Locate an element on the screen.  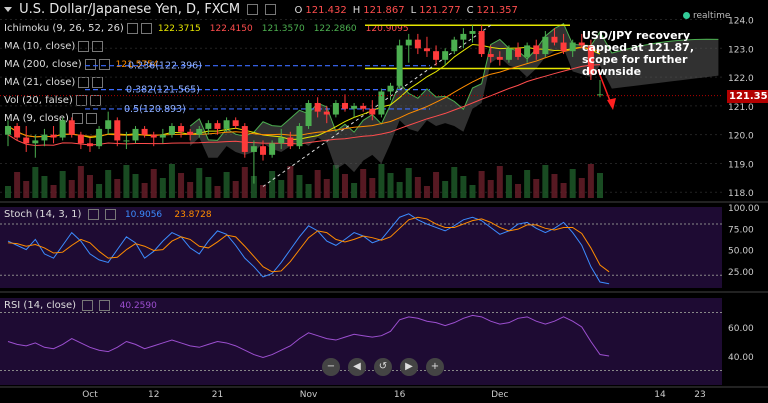
scroll-right-button: ▶ is located at coordinates (409, 367).